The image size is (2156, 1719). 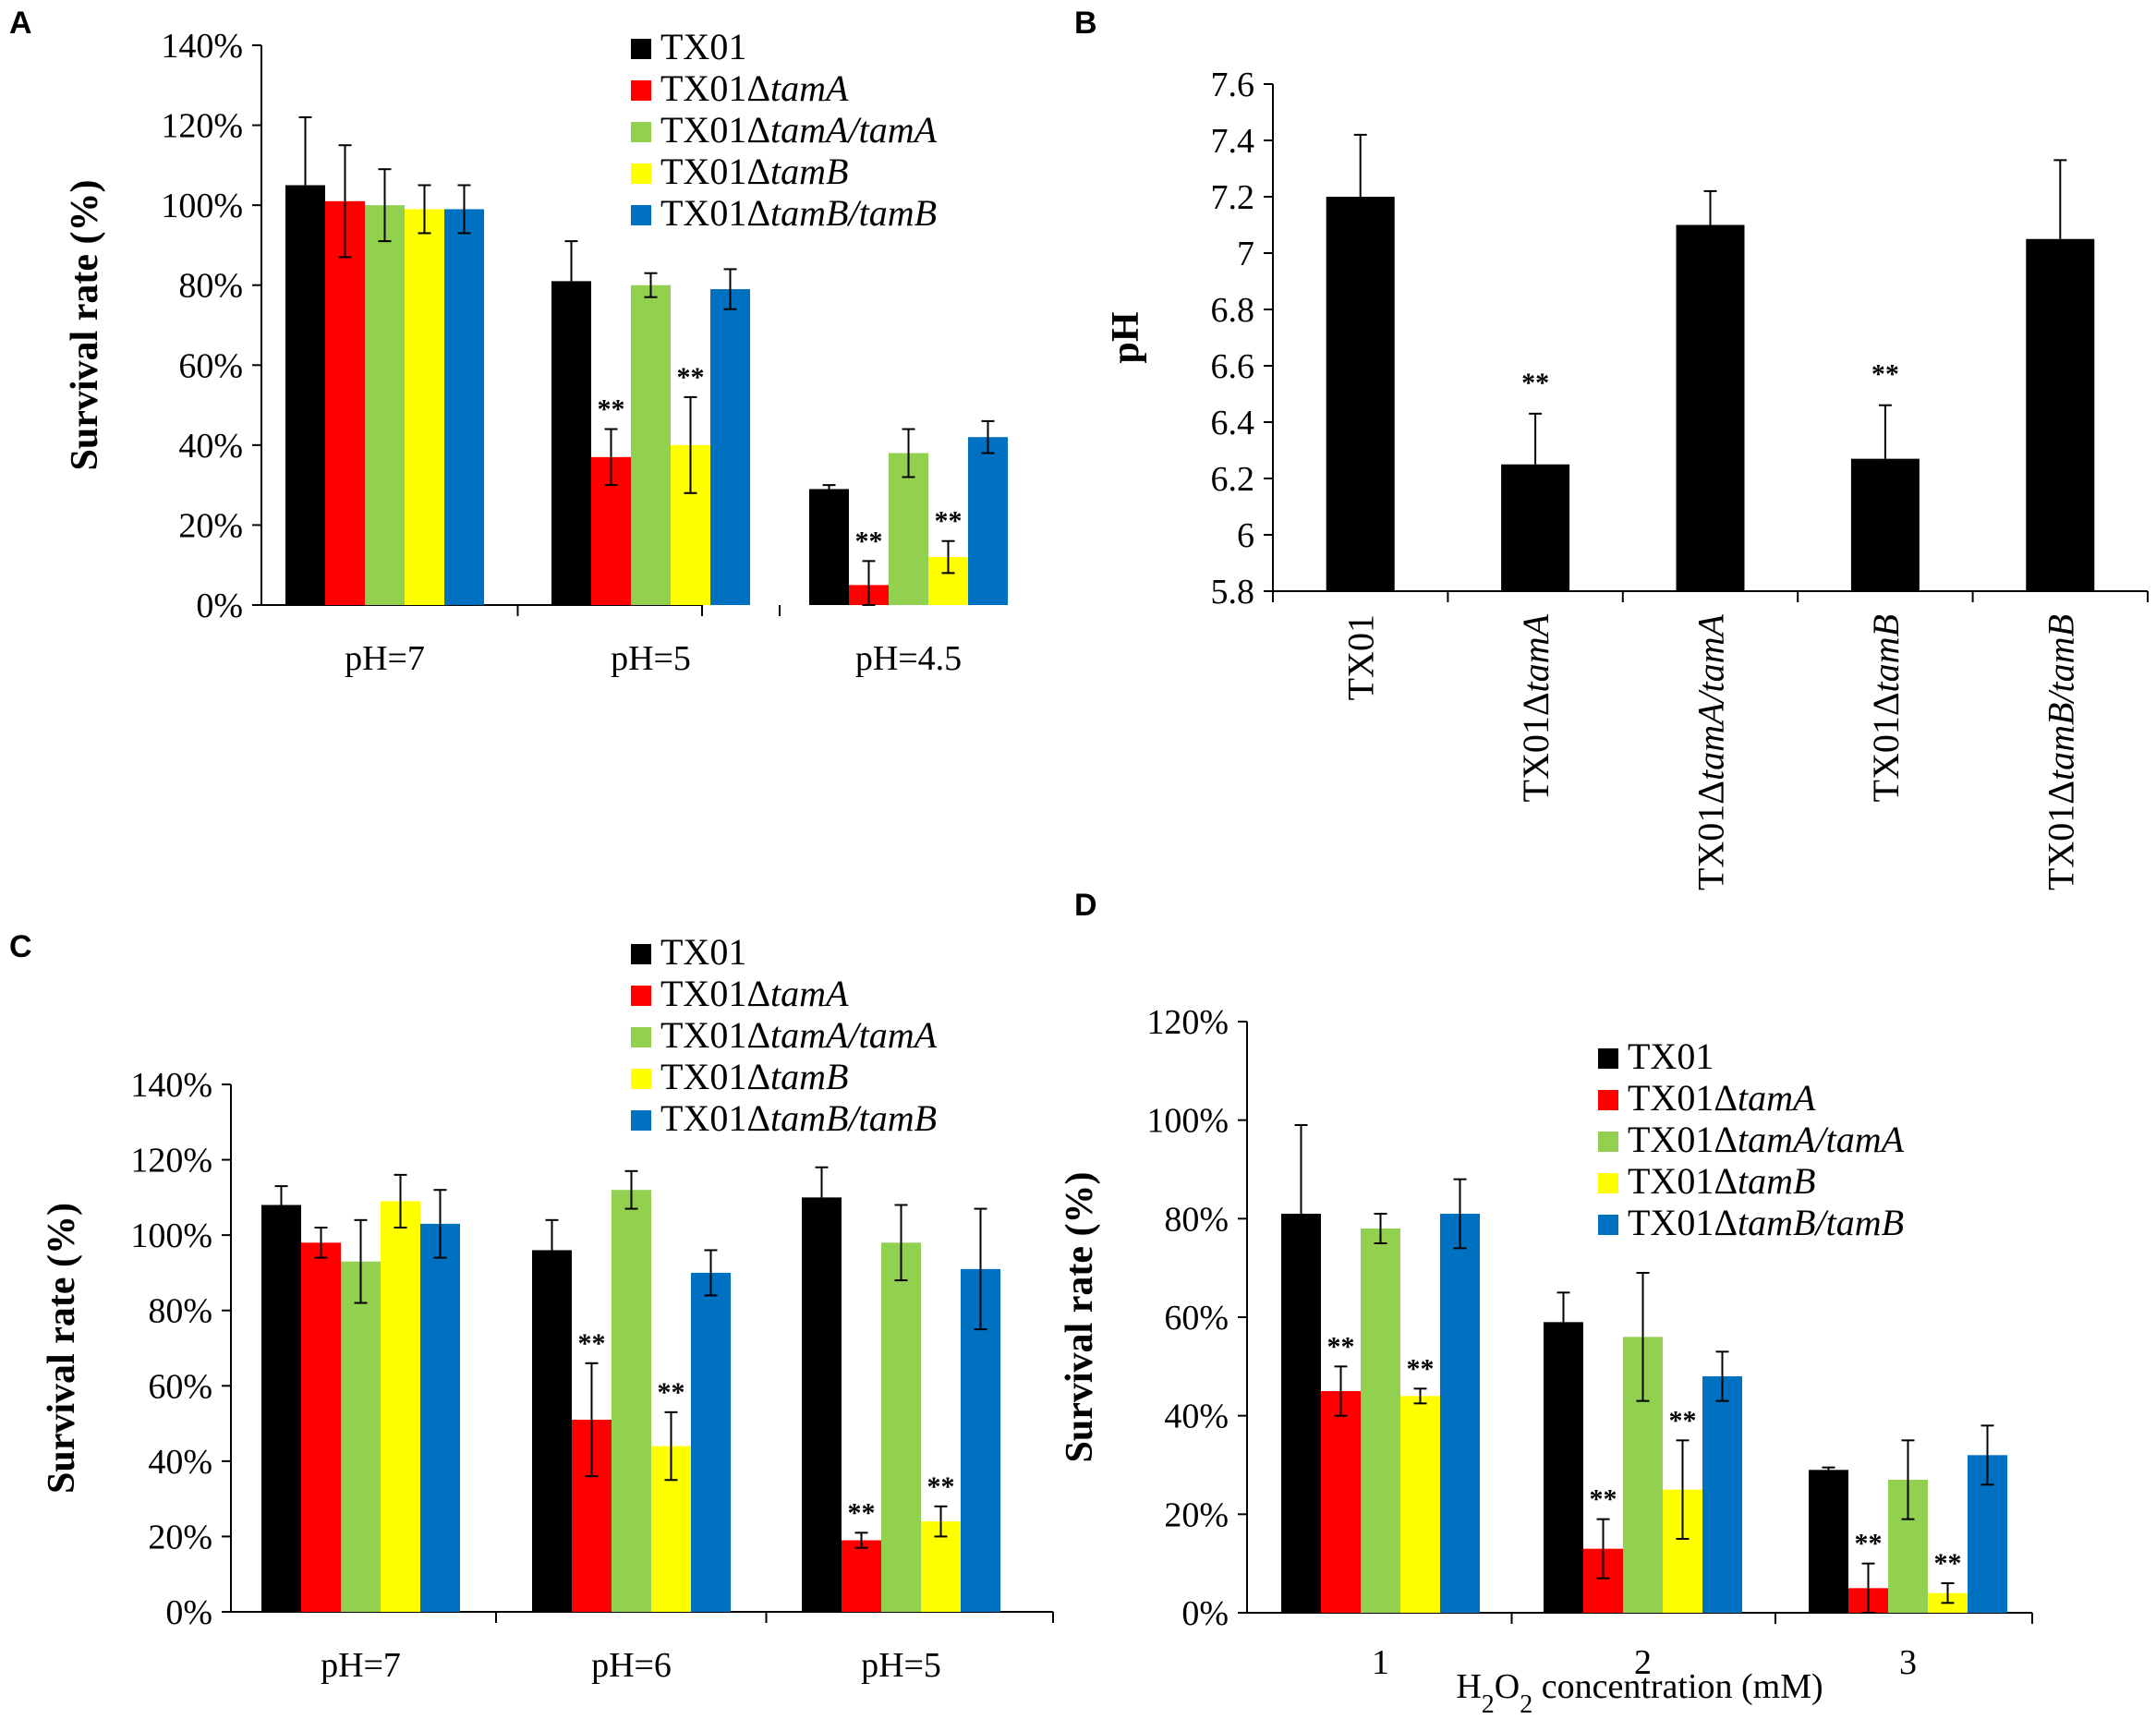 I want to click on C-legend-entry: TX01ΔtamA/tamA, so click(x=799, y=1035).